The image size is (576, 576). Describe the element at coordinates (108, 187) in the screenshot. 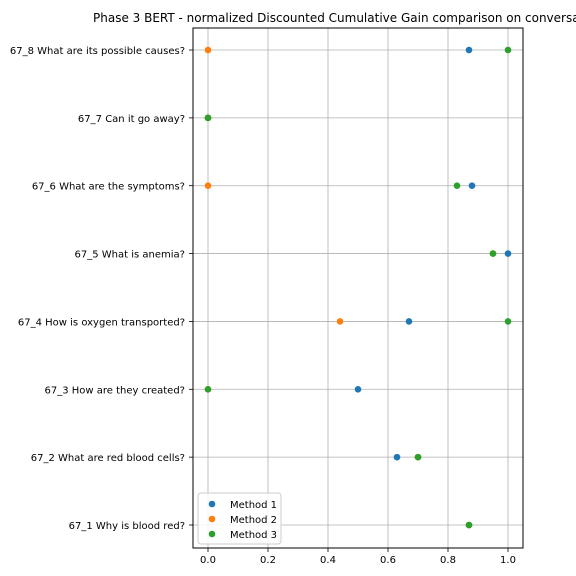

I see `y-tick-label: 67_6 What are the symptoms?` at that location.